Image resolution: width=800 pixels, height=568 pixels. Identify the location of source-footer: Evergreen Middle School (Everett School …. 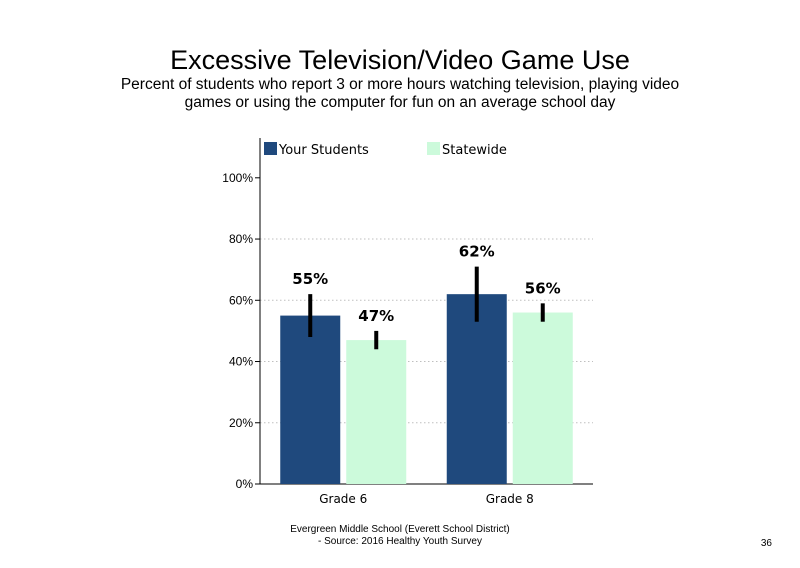
(400, 536).